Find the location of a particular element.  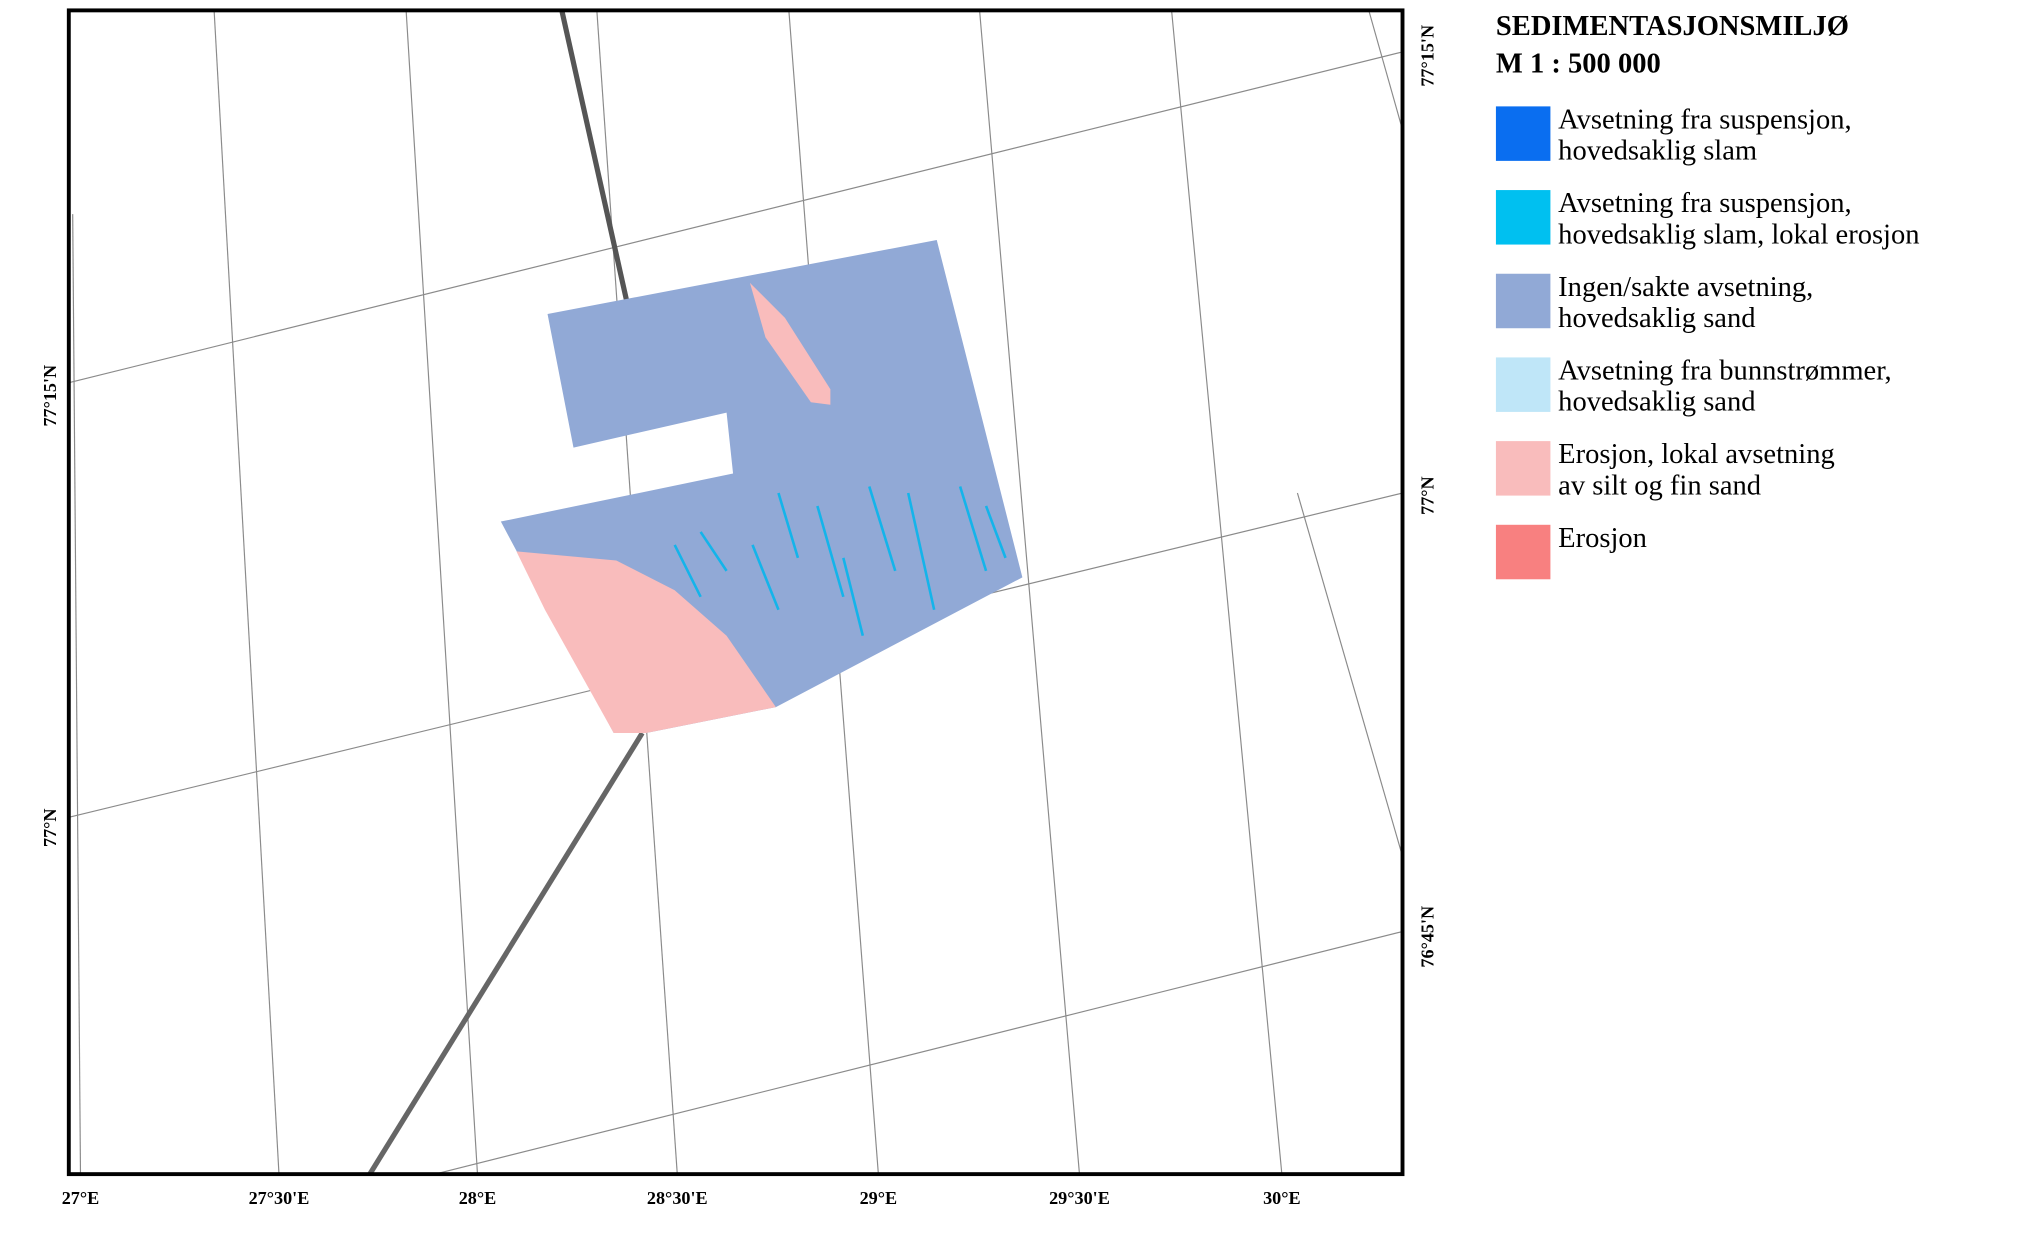

legend-label: Avsetning fra bunnstrømmer, is located at coordinates (1725, 370).